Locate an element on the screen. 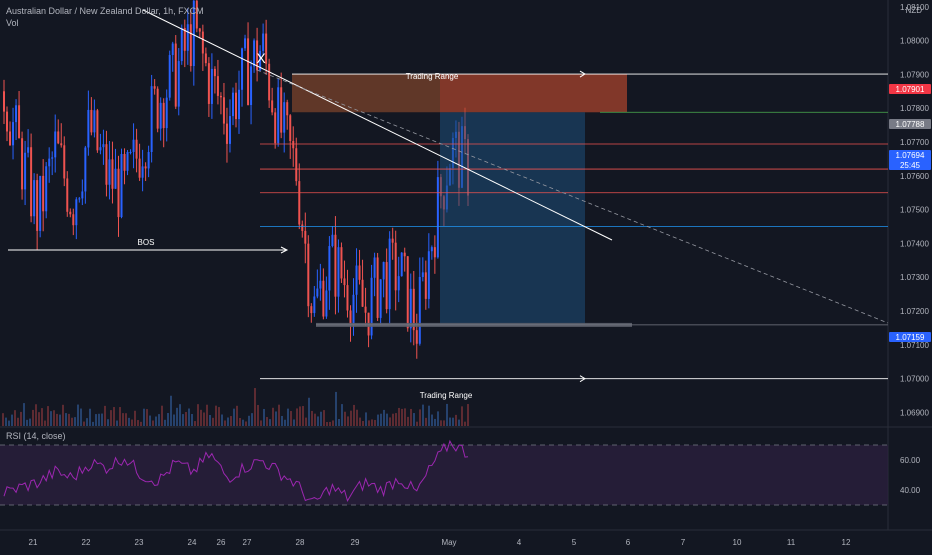 Image resolution: width=932 pixels, height=555 pixels. price-tag-label: 1.07694 is located at coordinates (910, 155).